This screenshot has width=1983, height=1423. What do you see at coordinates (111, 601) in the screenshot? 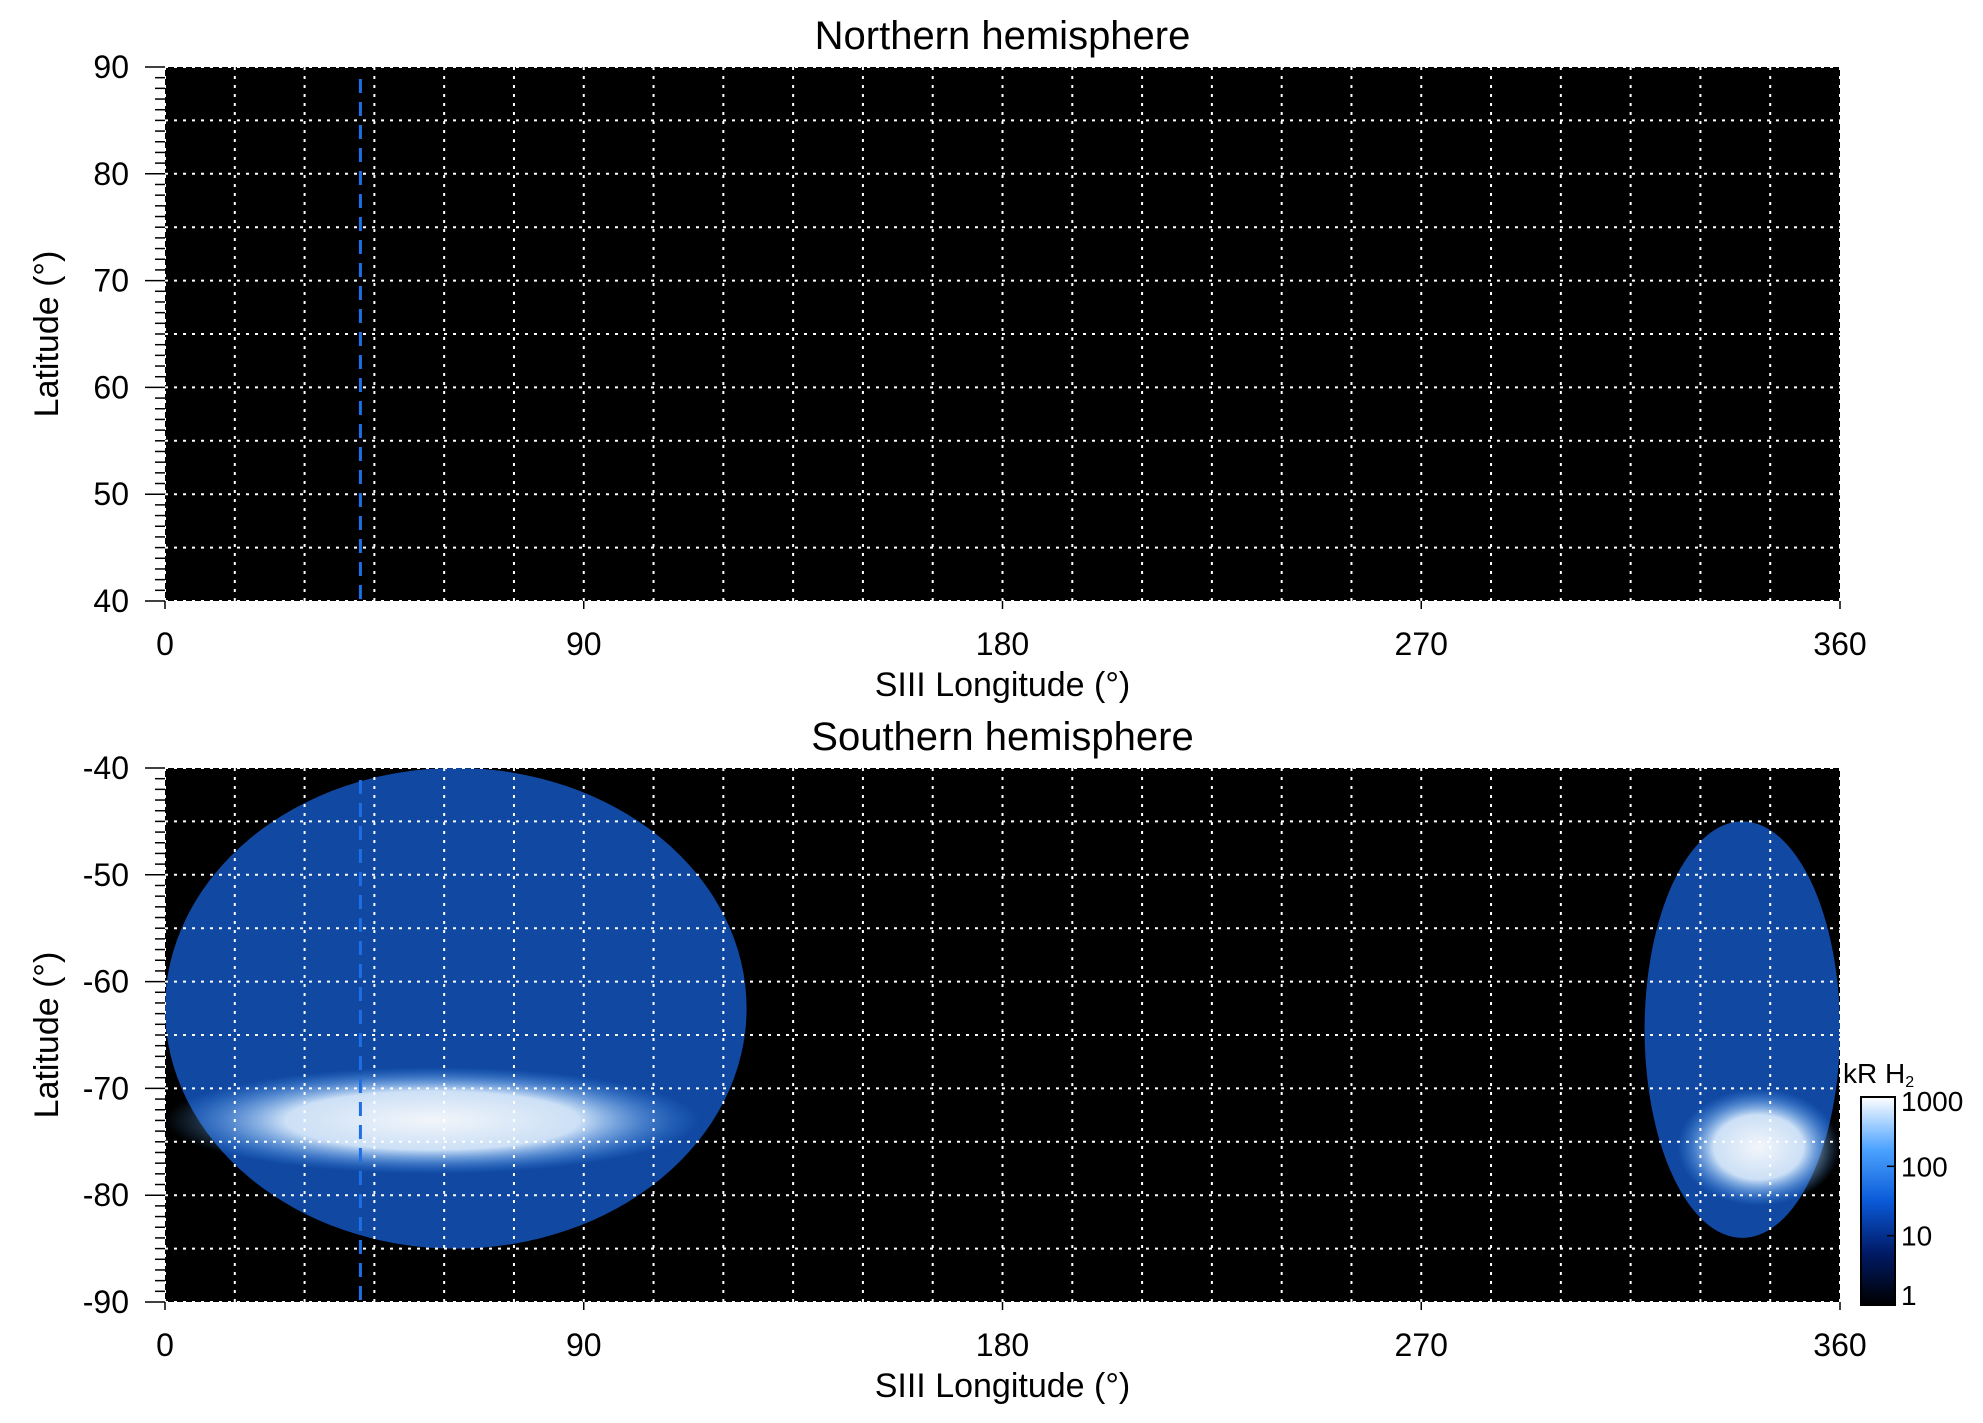
I see `y-tick-label: 40` at bounding box center [111, 601].